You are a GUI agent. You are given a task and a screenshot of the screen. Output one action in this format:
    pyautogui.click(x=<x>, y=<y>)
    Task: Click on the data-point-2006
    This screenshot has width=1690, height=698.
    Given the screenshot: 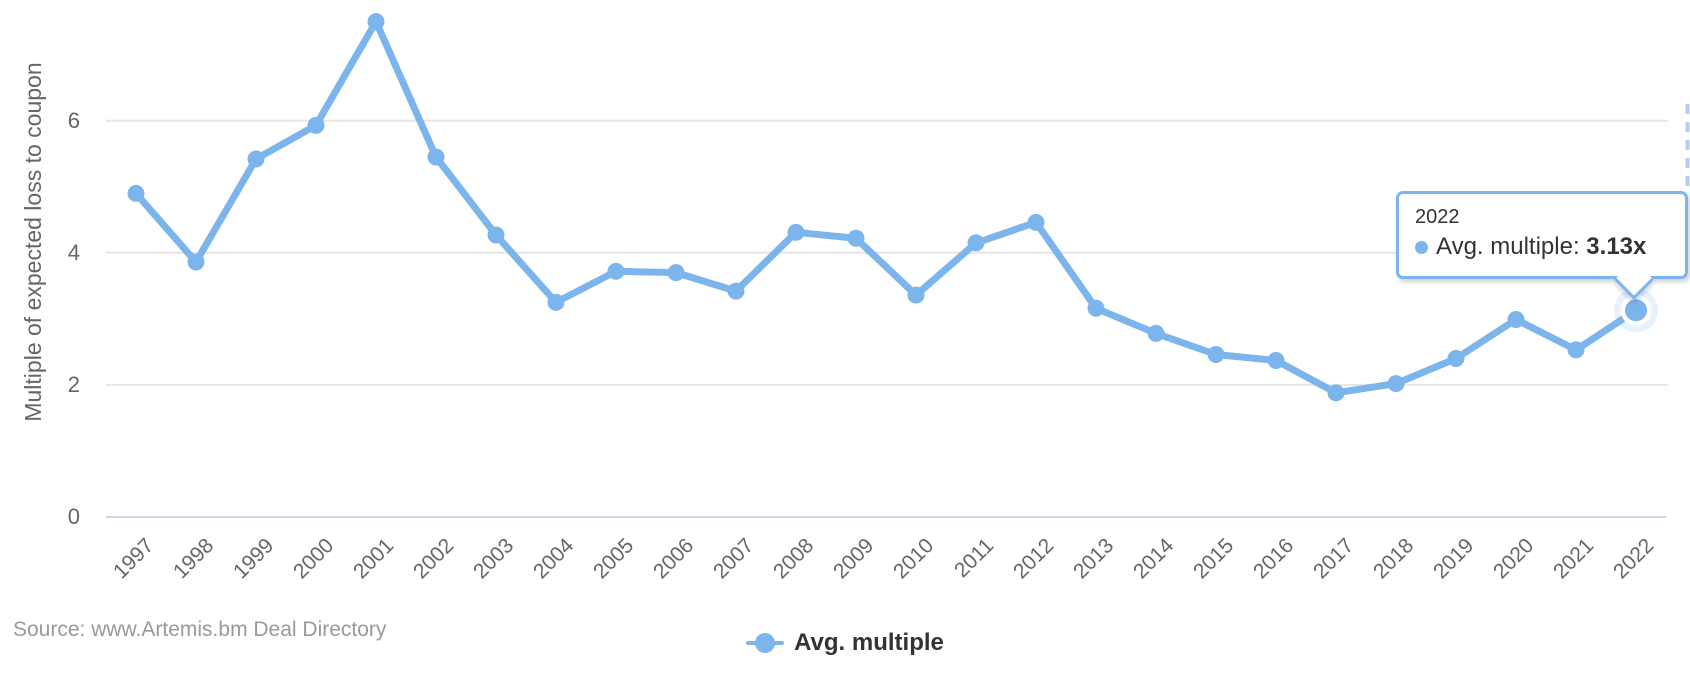 What is the action you would take?
    pyautogui.click(x=676, y=273)
    